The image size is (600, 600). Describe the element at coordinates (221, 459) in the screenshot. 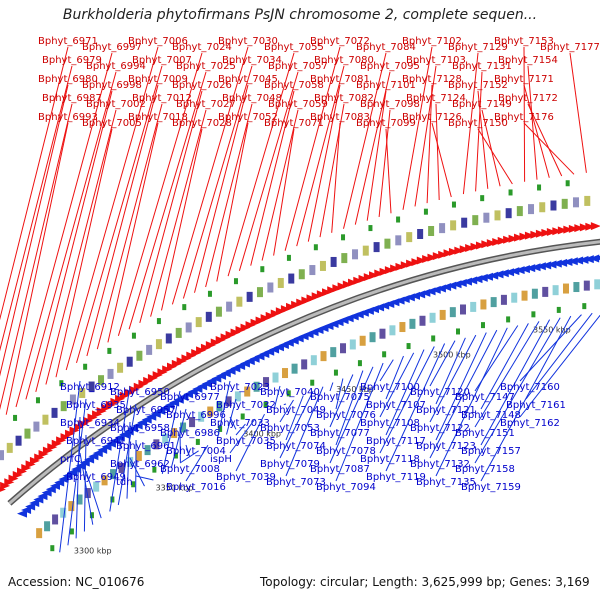

I see `gene-label-bottom: ispH` at that location.